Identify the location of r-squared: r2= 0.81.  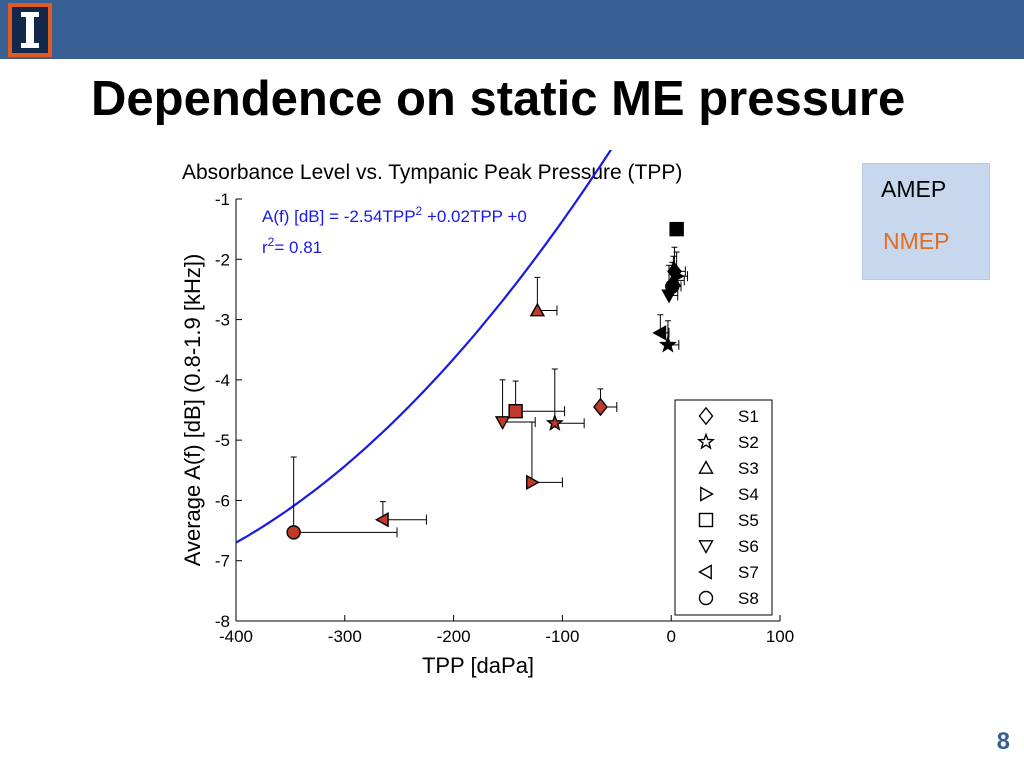
(292, 246).